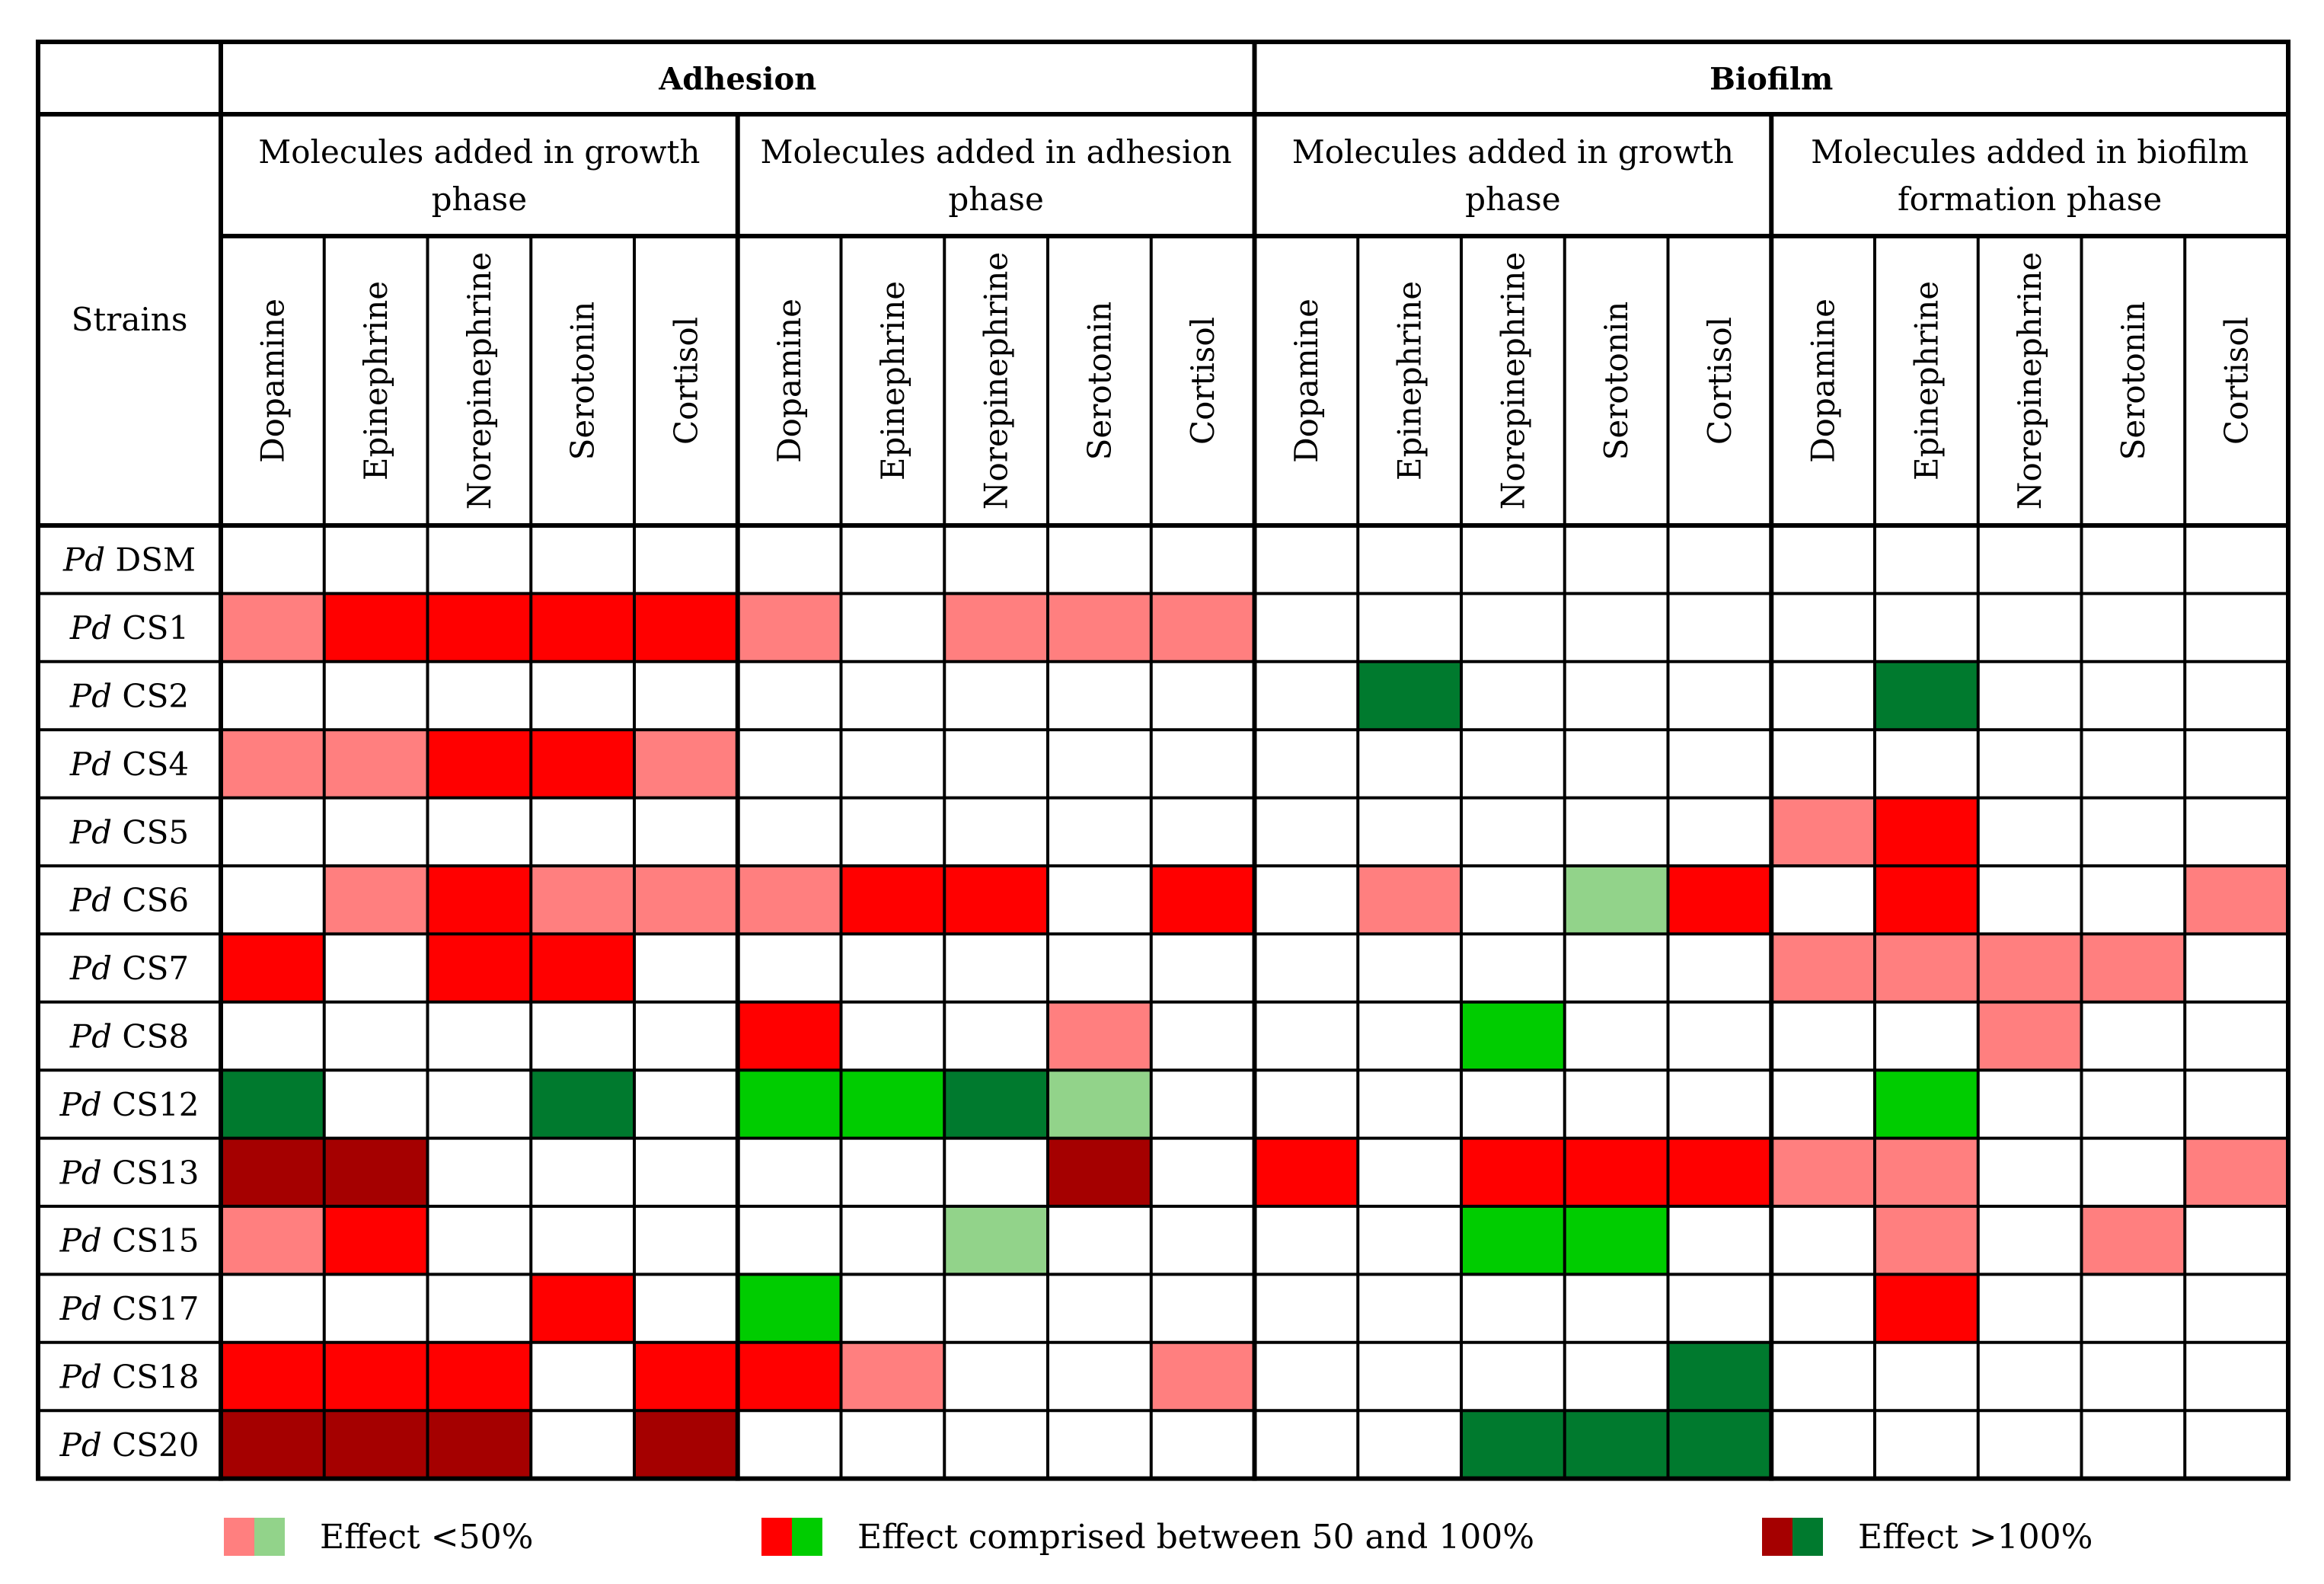 This screenshot has height=1584, width=2324. Describe the element at coordinates (1975, 1537) in the screenshot. I see `legend-label-3: Effect >100%` at that location.